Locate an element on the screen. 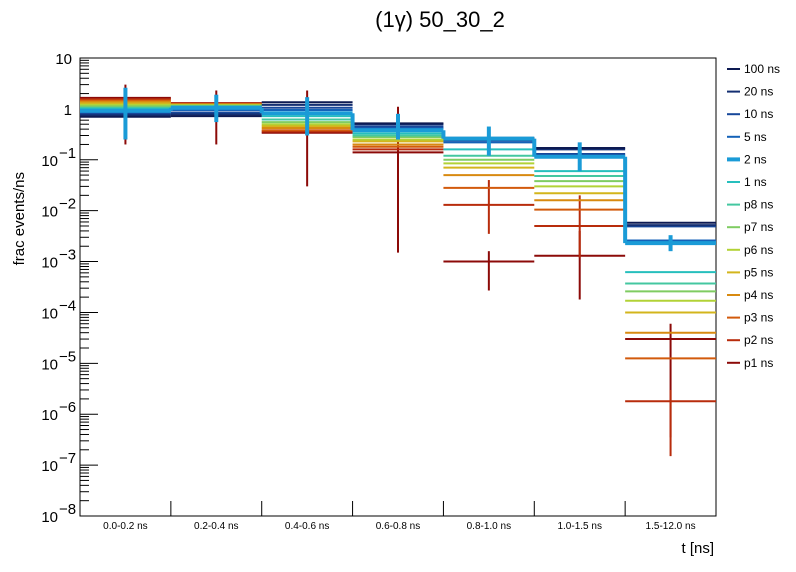  legend-entry: 100 ns is located at coordinates (753, 69).